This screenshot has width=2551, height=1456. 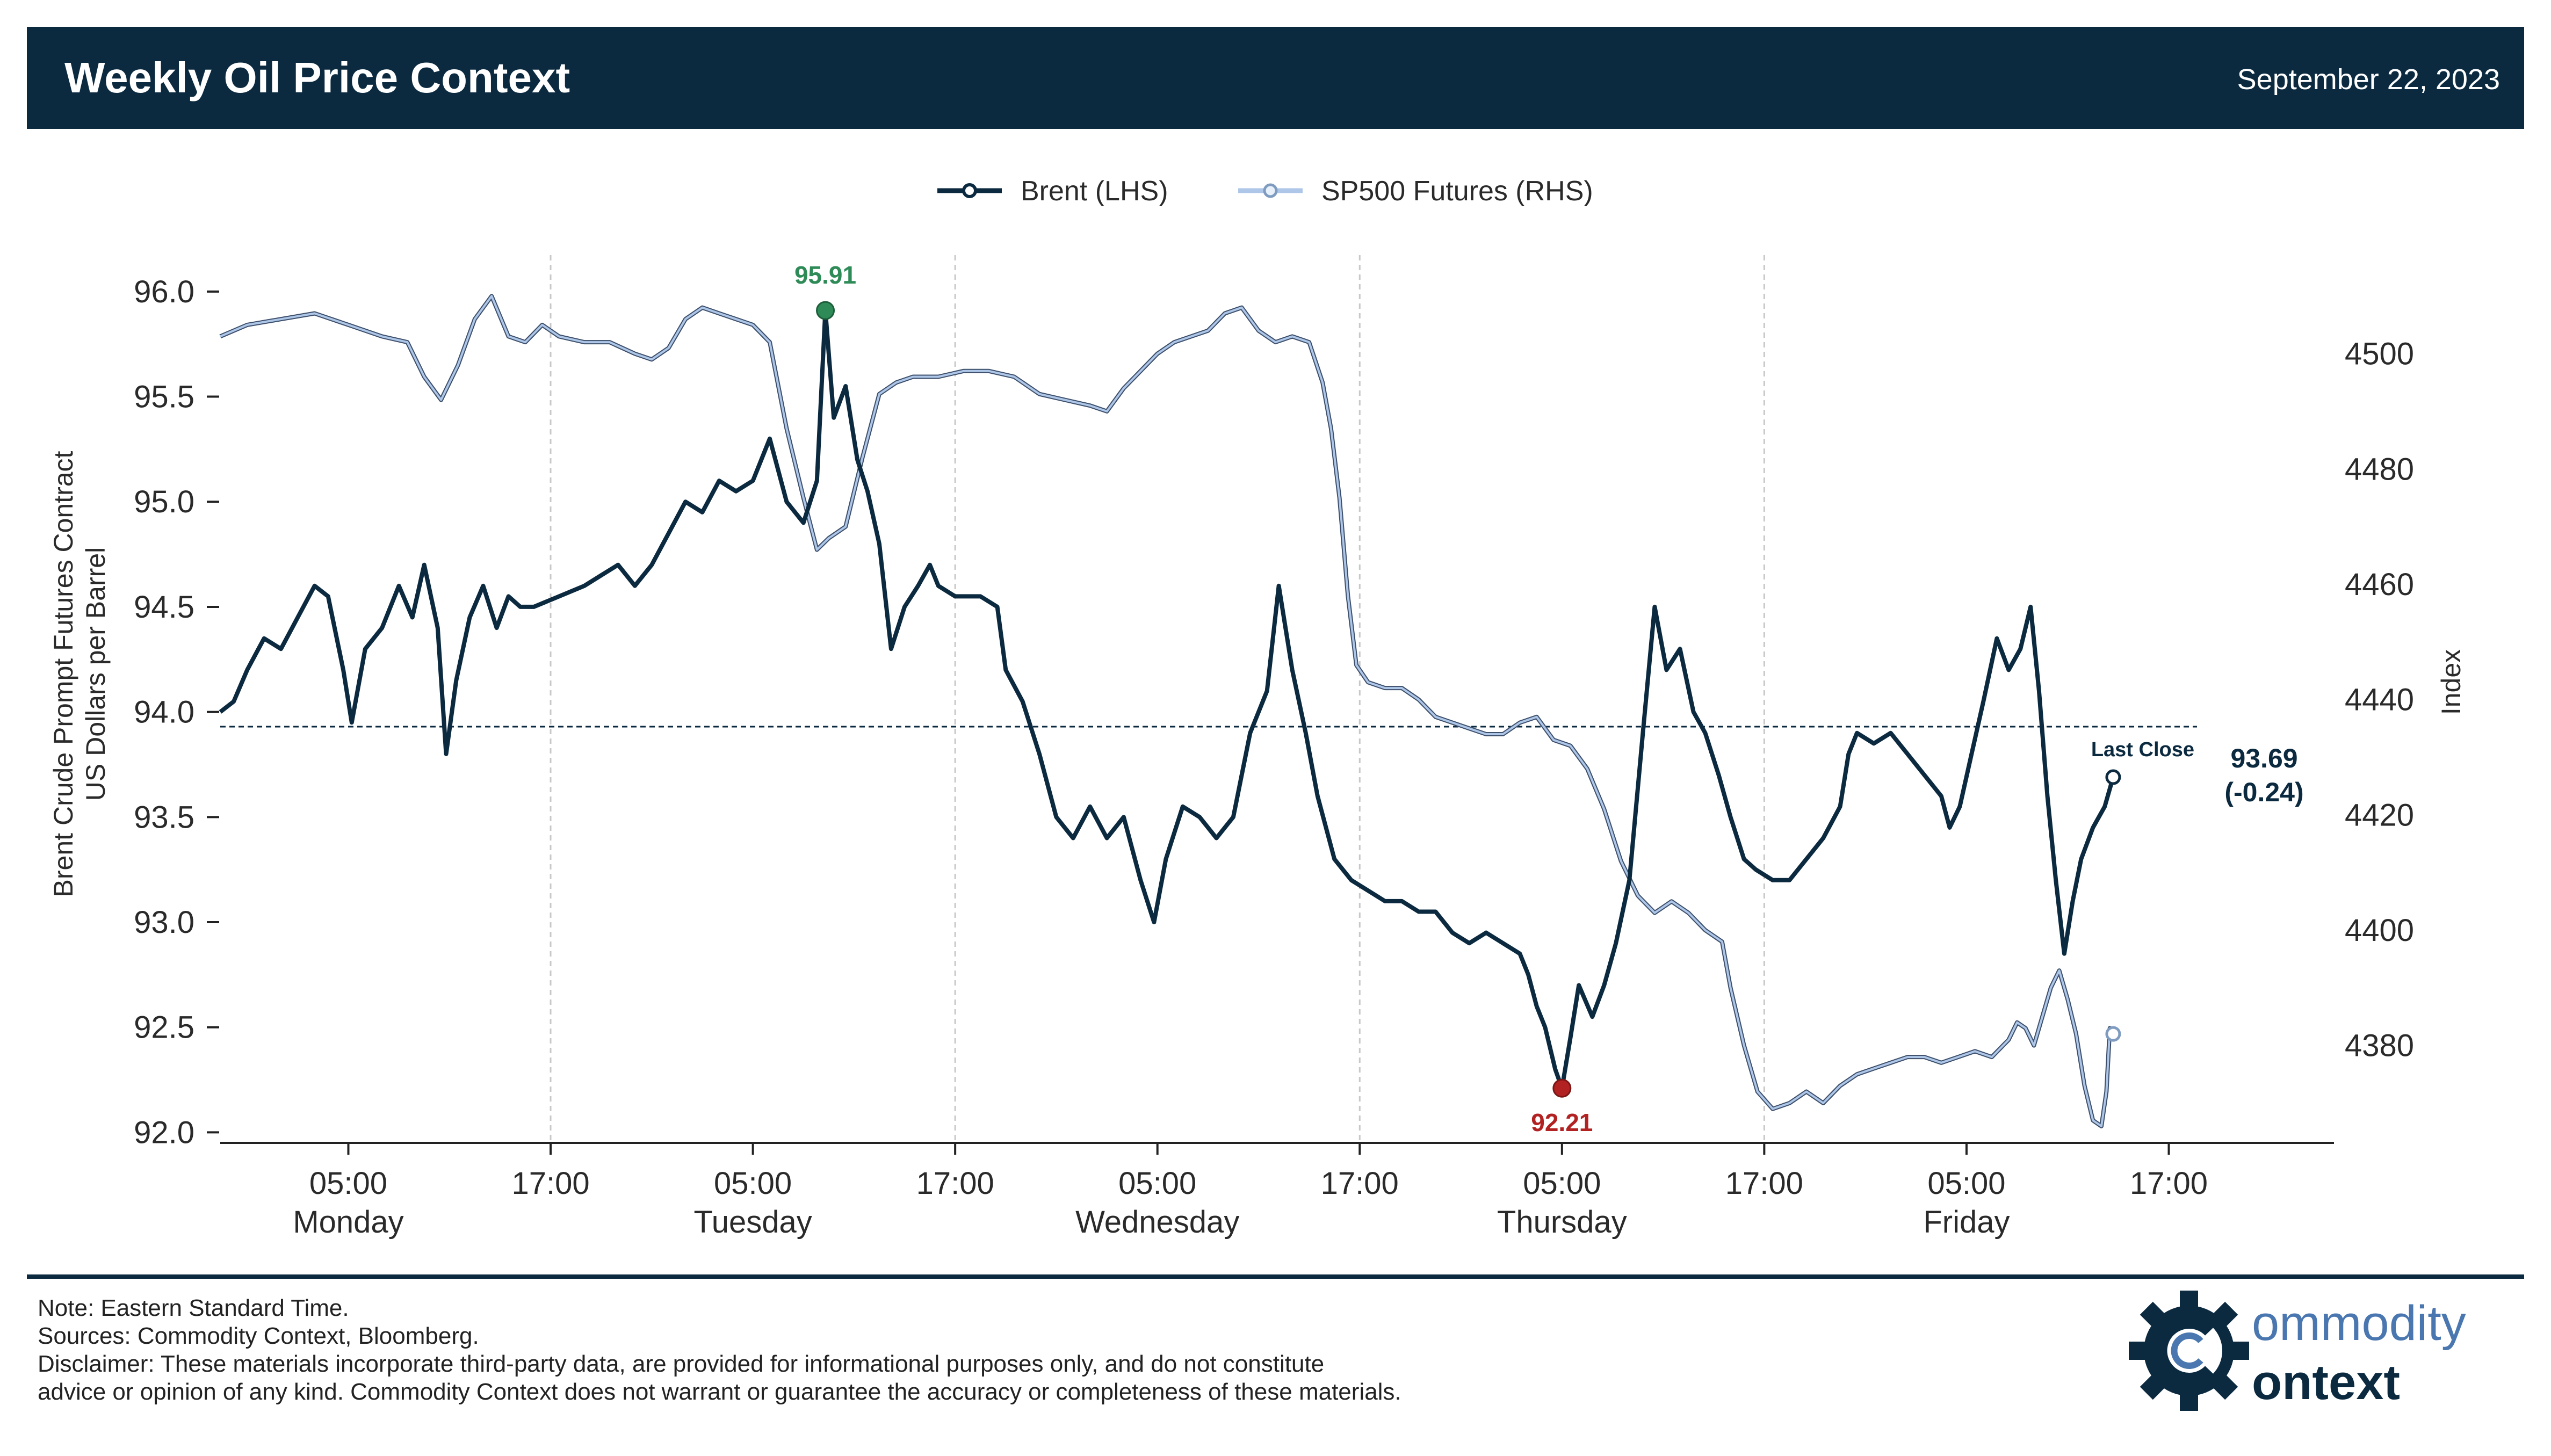 What do you see at coordinates (164, 712) in the screenshot?
I see `left-tick-label: 94.0` at bounding box center [164, 712].